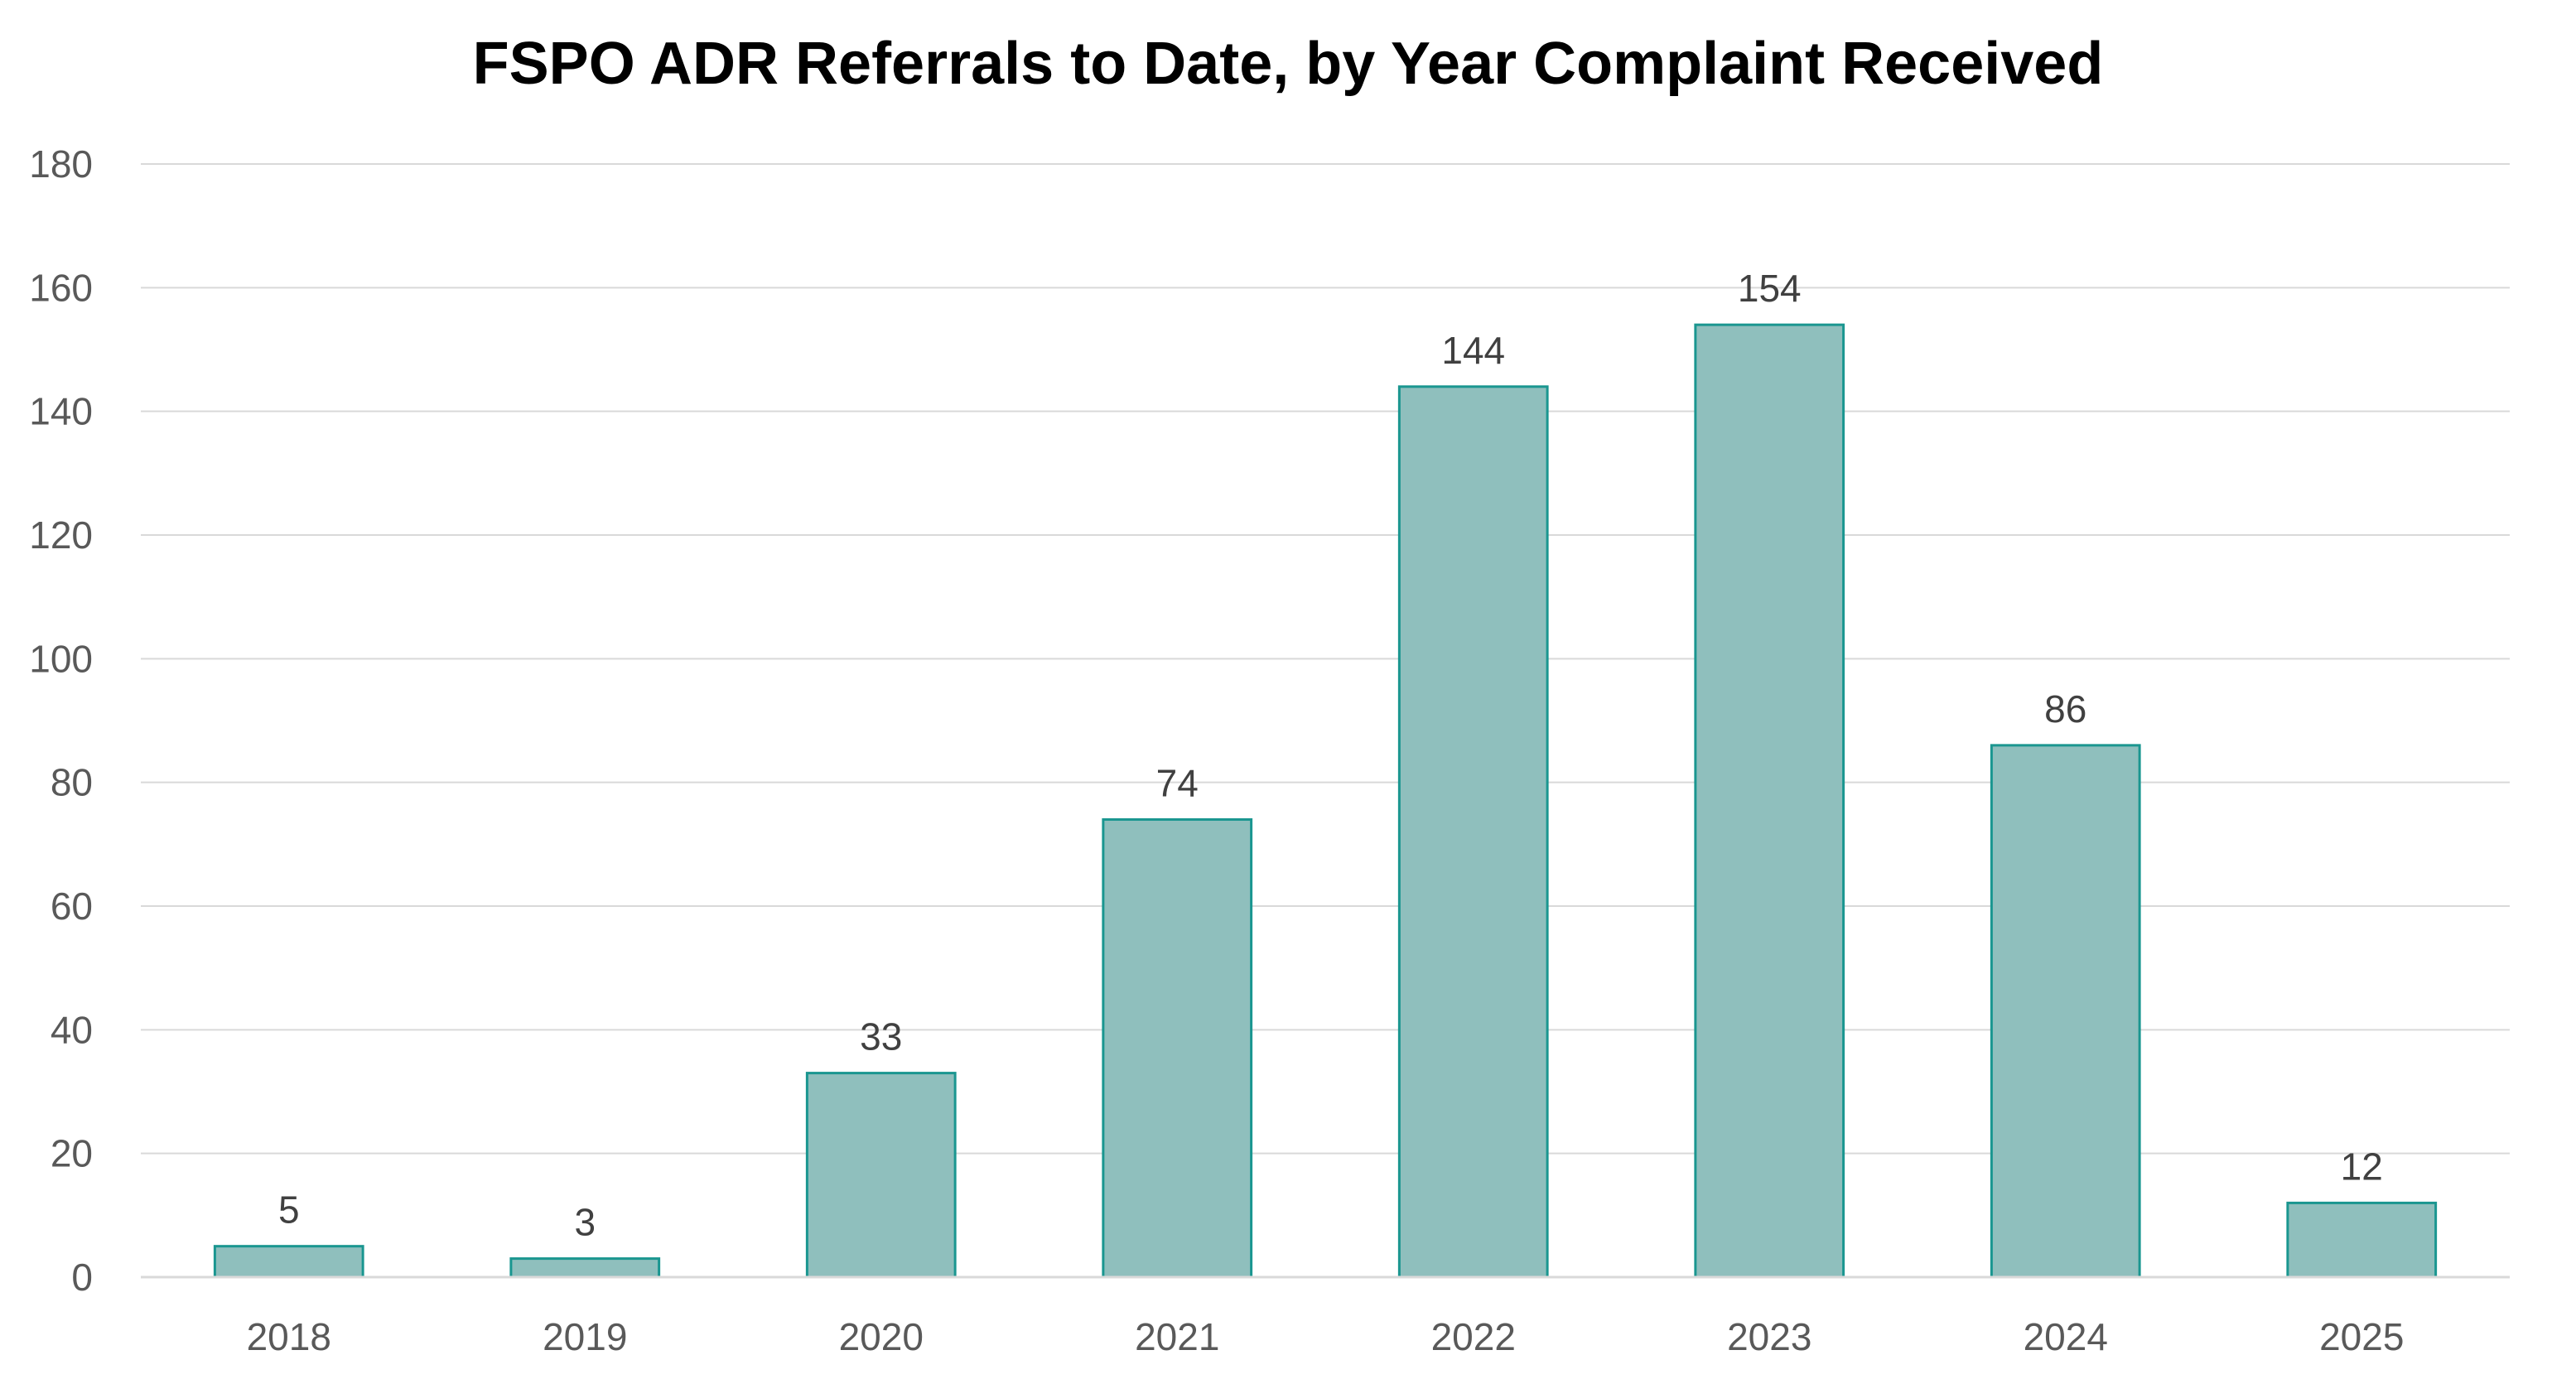 The height and width of the screenshot is (1379, 2576). What do you see at coordinates (72, 782) in the screenshot?
I see `y-tick-label: 80` at bounding box center [72, 782].